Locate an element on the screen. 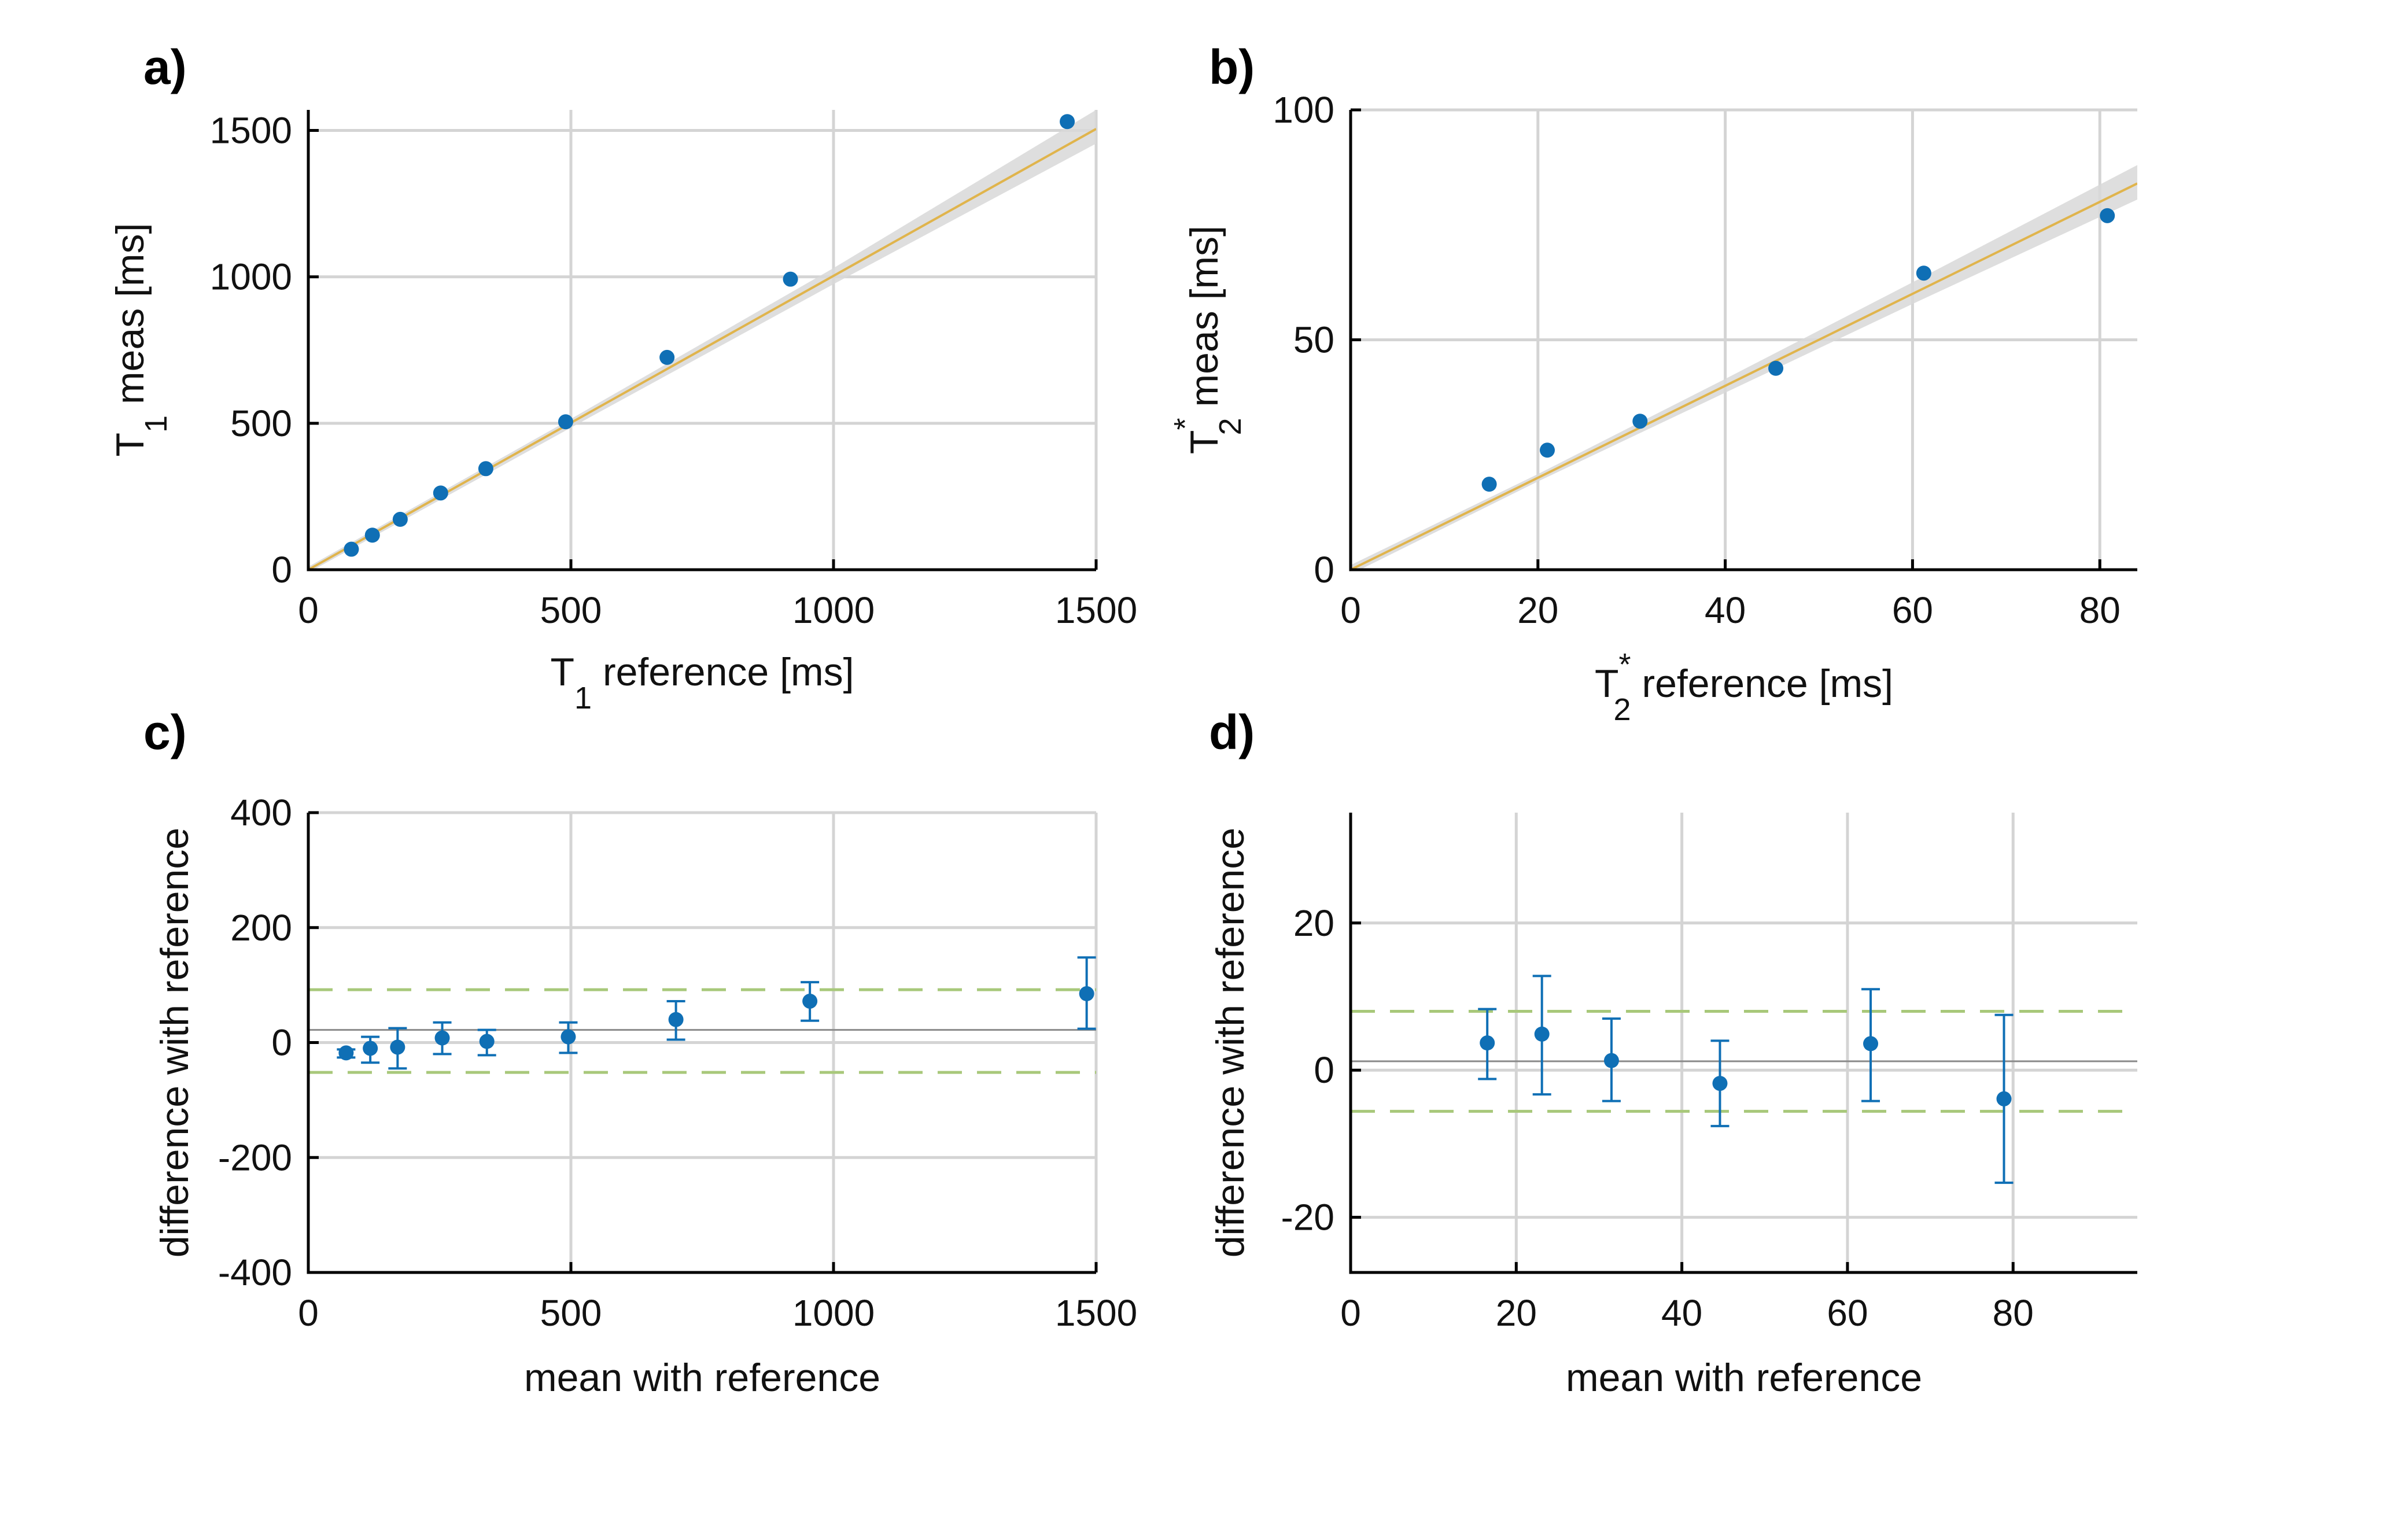 The width and height of the screenshot is (2408, 1531). x-axis-label-sub: 2 is located at coordinates (1622, 709).